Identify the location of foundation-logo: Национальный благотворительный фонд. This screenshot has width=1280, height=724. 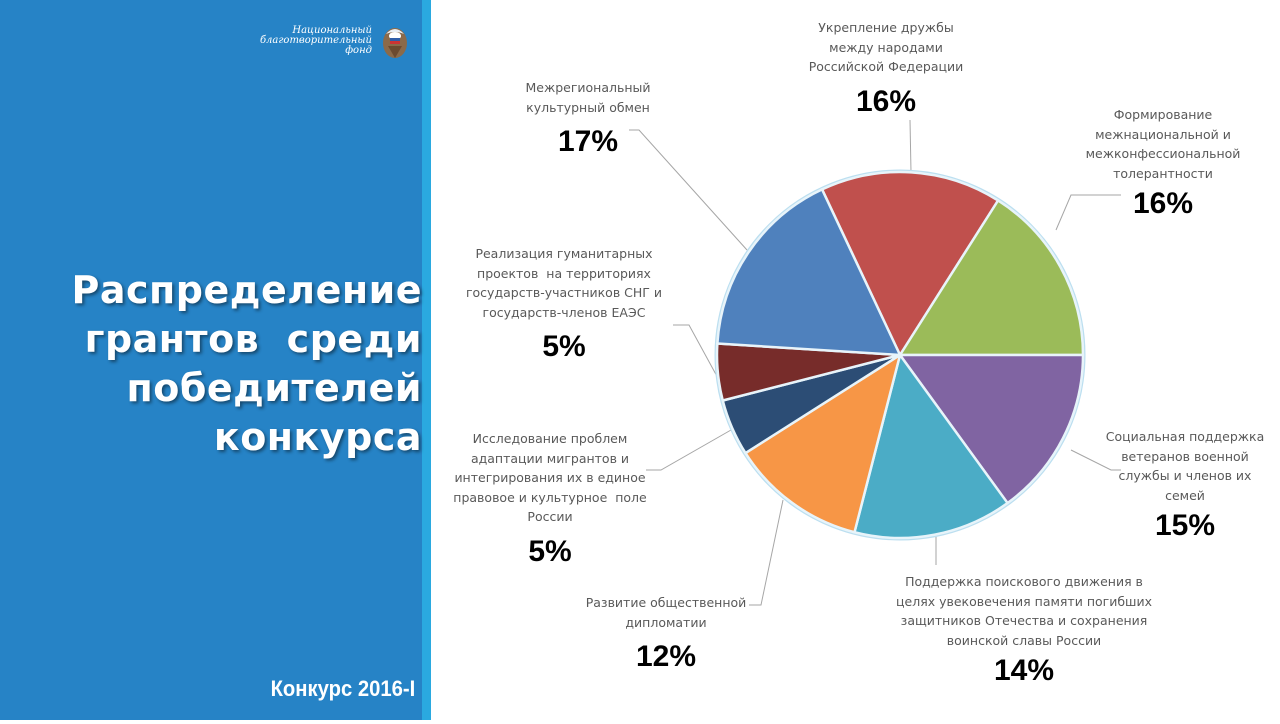
(336, 44).